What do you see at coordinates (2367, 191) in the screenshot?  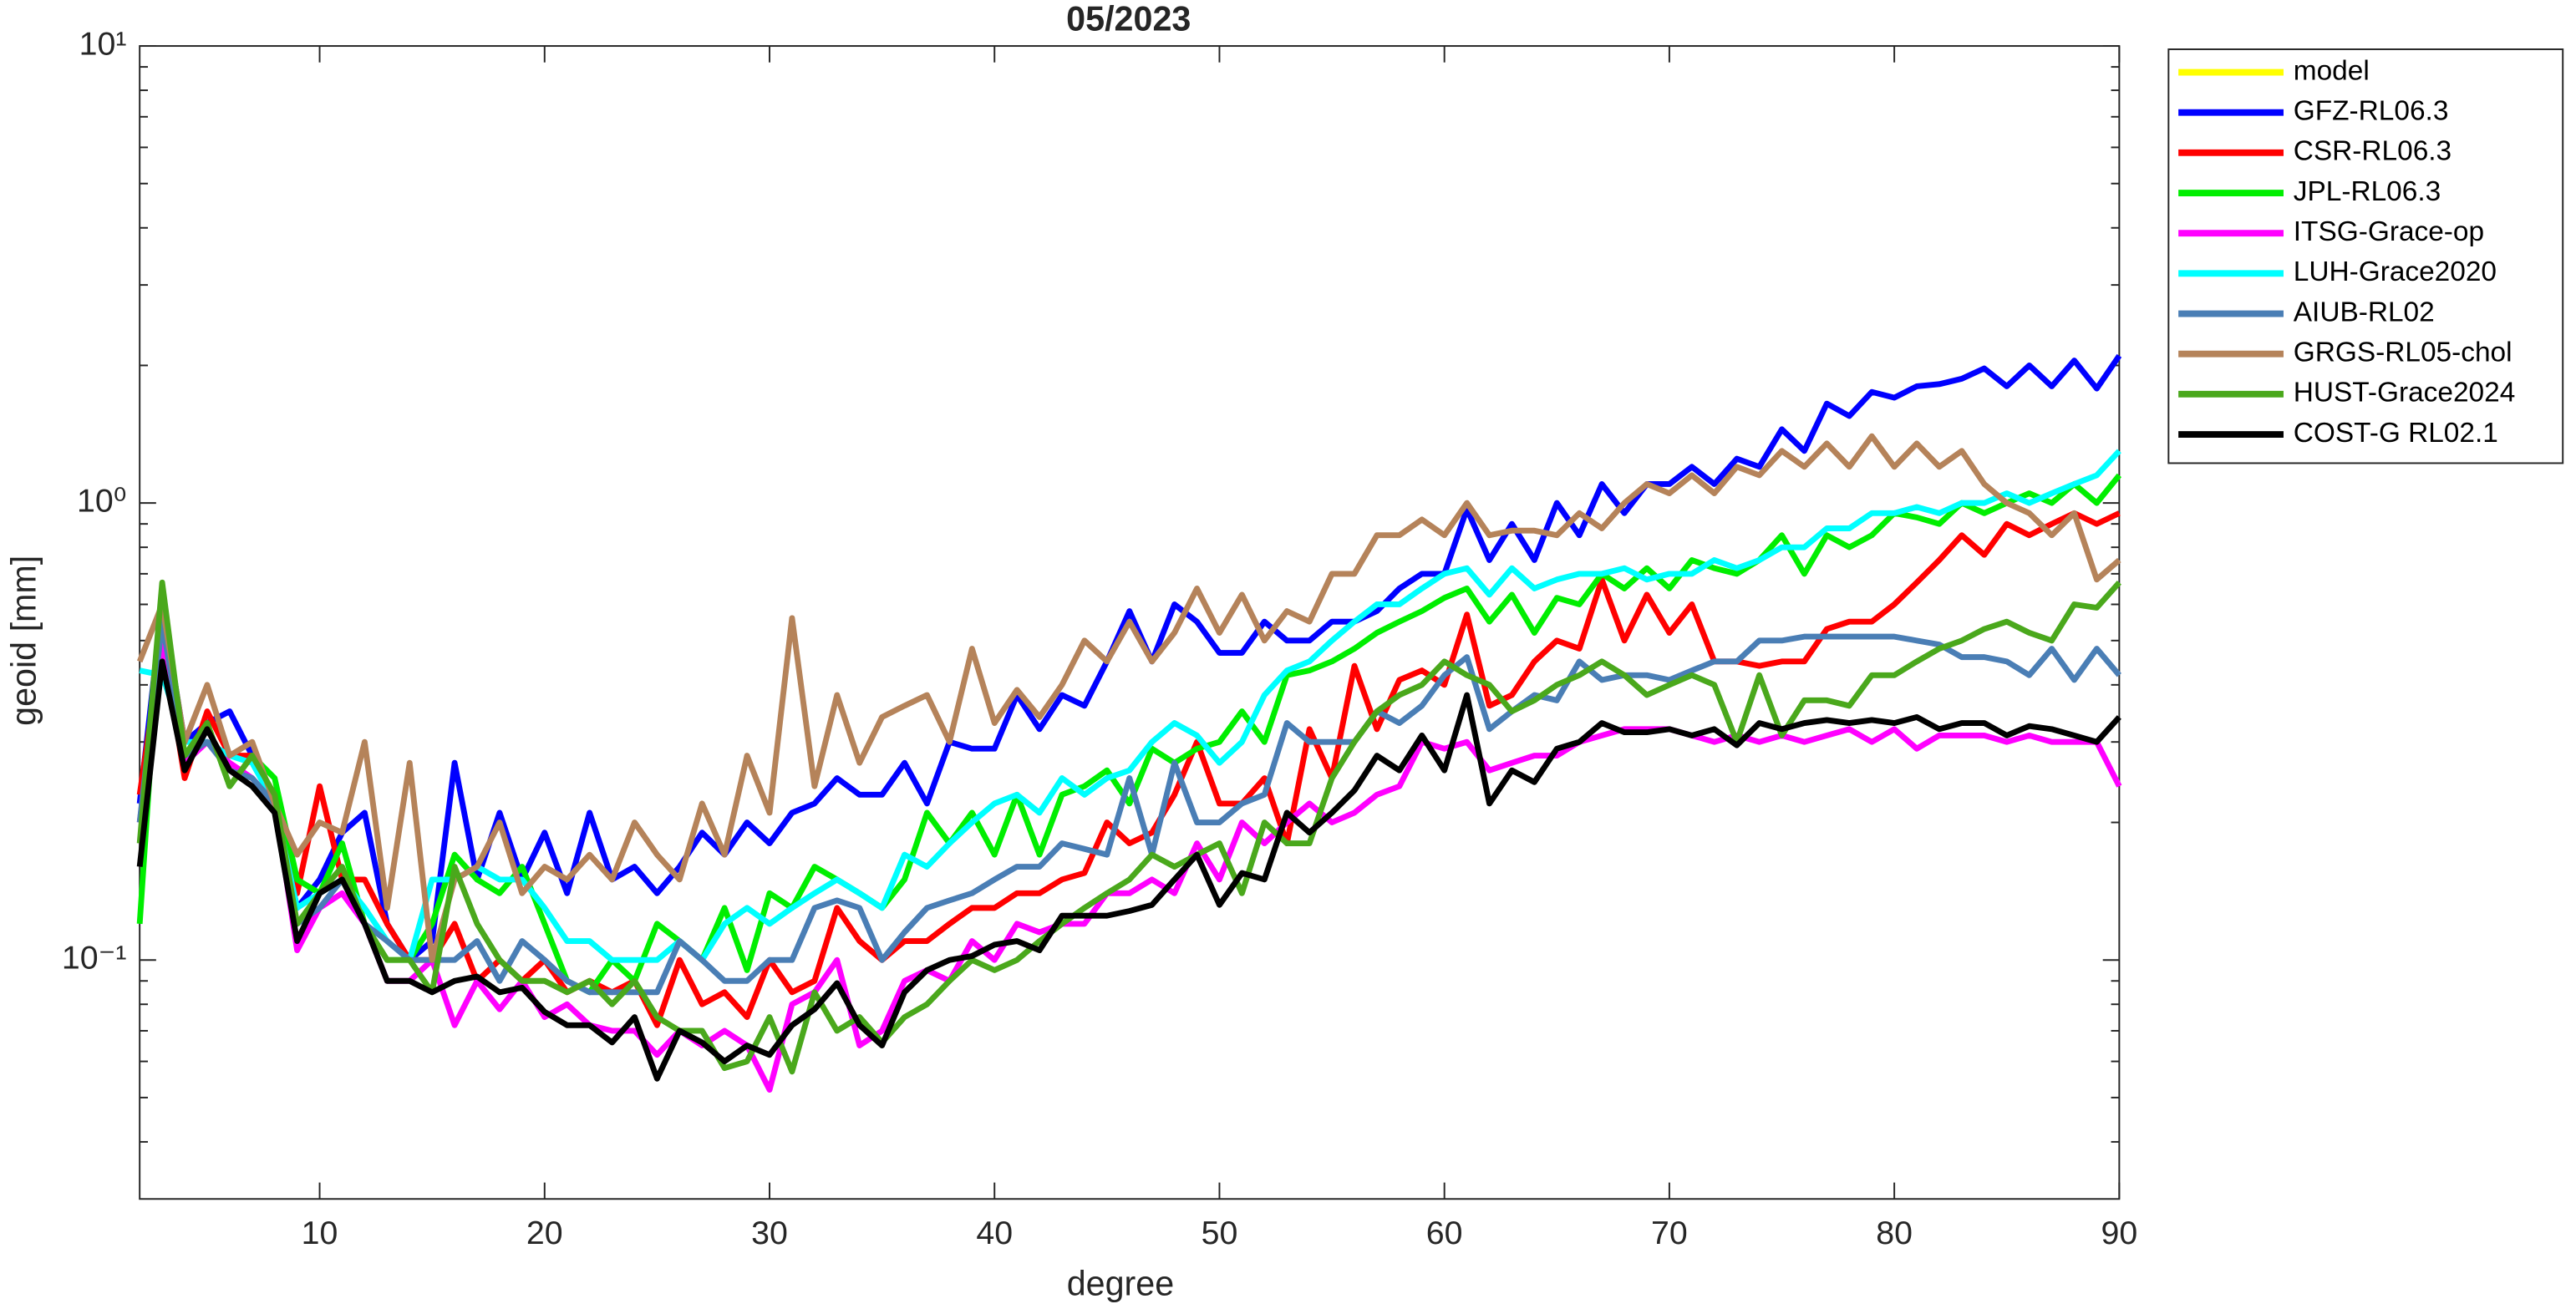 I see `legend-label: JPL-RL06.3` at bounding box center [2367, 191].